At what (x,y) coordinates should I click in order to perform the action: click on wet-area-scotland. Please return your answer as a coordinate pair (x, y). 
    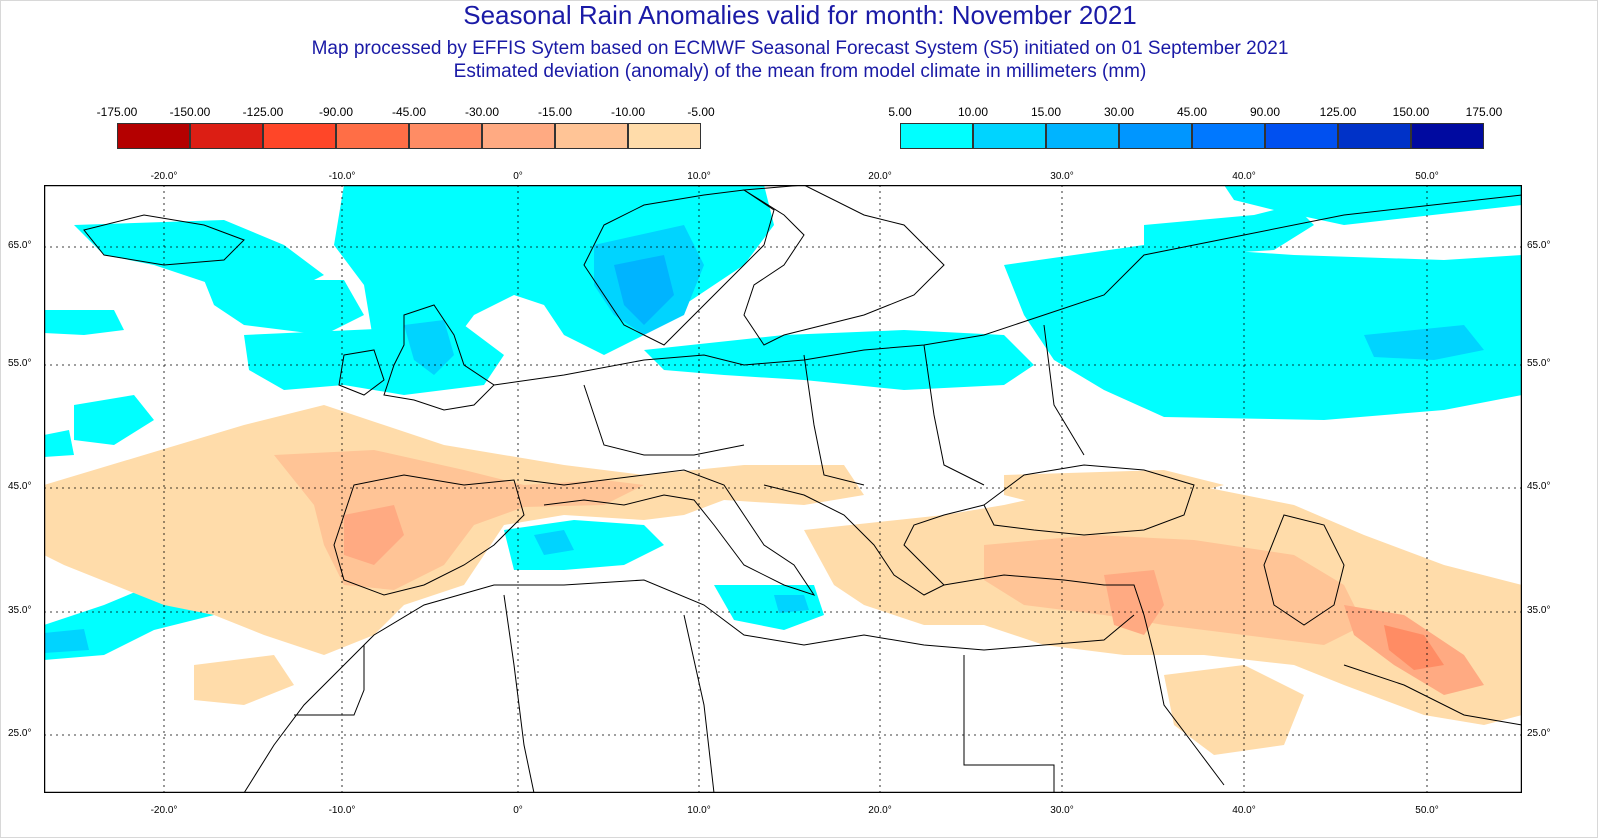
    Looking at the image, I should click on (429, 347).